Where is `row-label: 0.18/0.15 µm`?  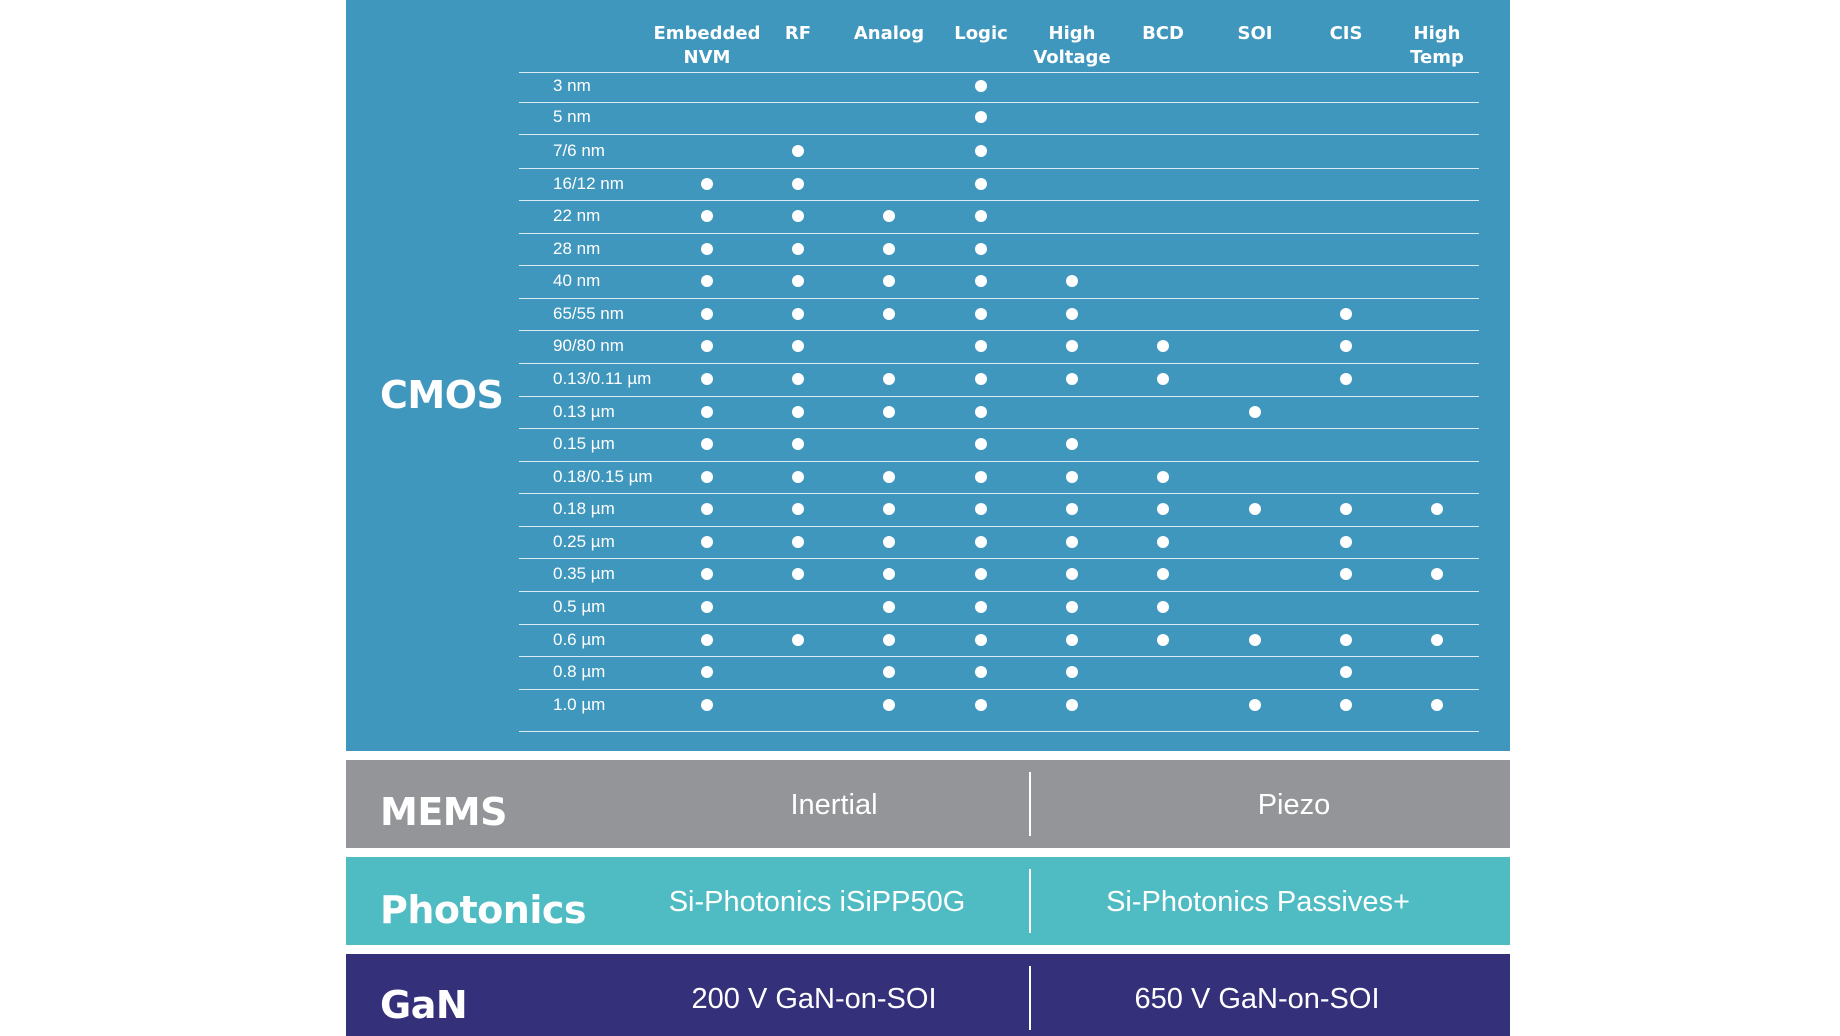
row-label: 0.18/0.15 µm is located at coordinates (603, 476).